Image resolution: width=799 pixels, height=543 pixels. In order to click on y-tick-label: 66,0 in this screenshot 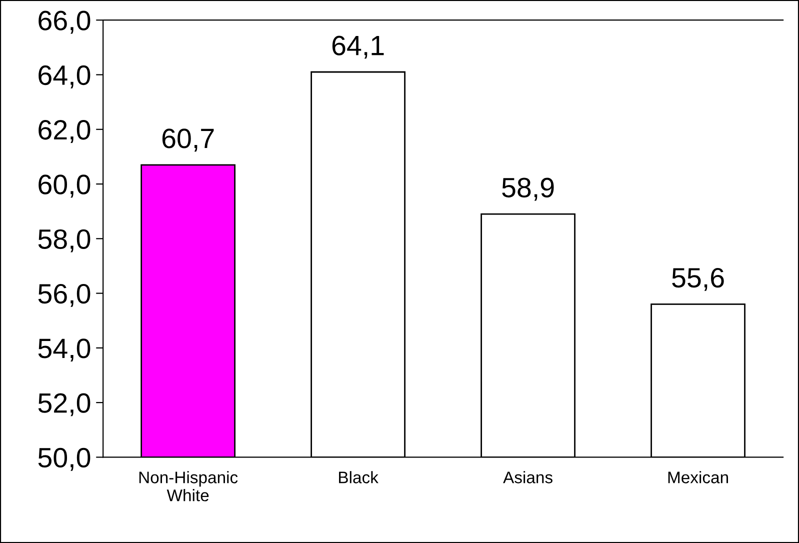, I will do `click(64, 22)`.